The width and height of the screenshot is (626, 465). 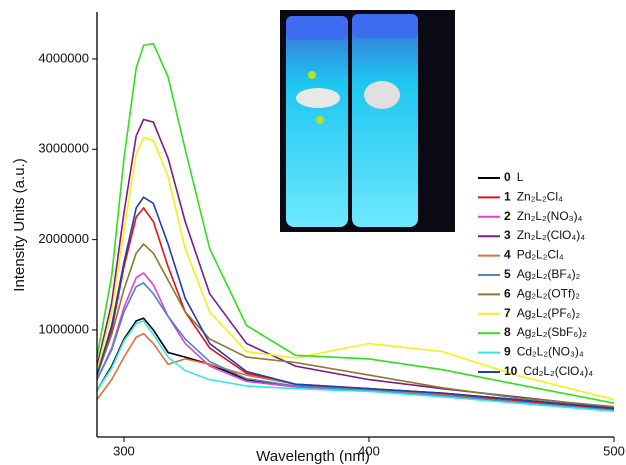 I want to click on legend-number: 2, so click(x=507, y=216).